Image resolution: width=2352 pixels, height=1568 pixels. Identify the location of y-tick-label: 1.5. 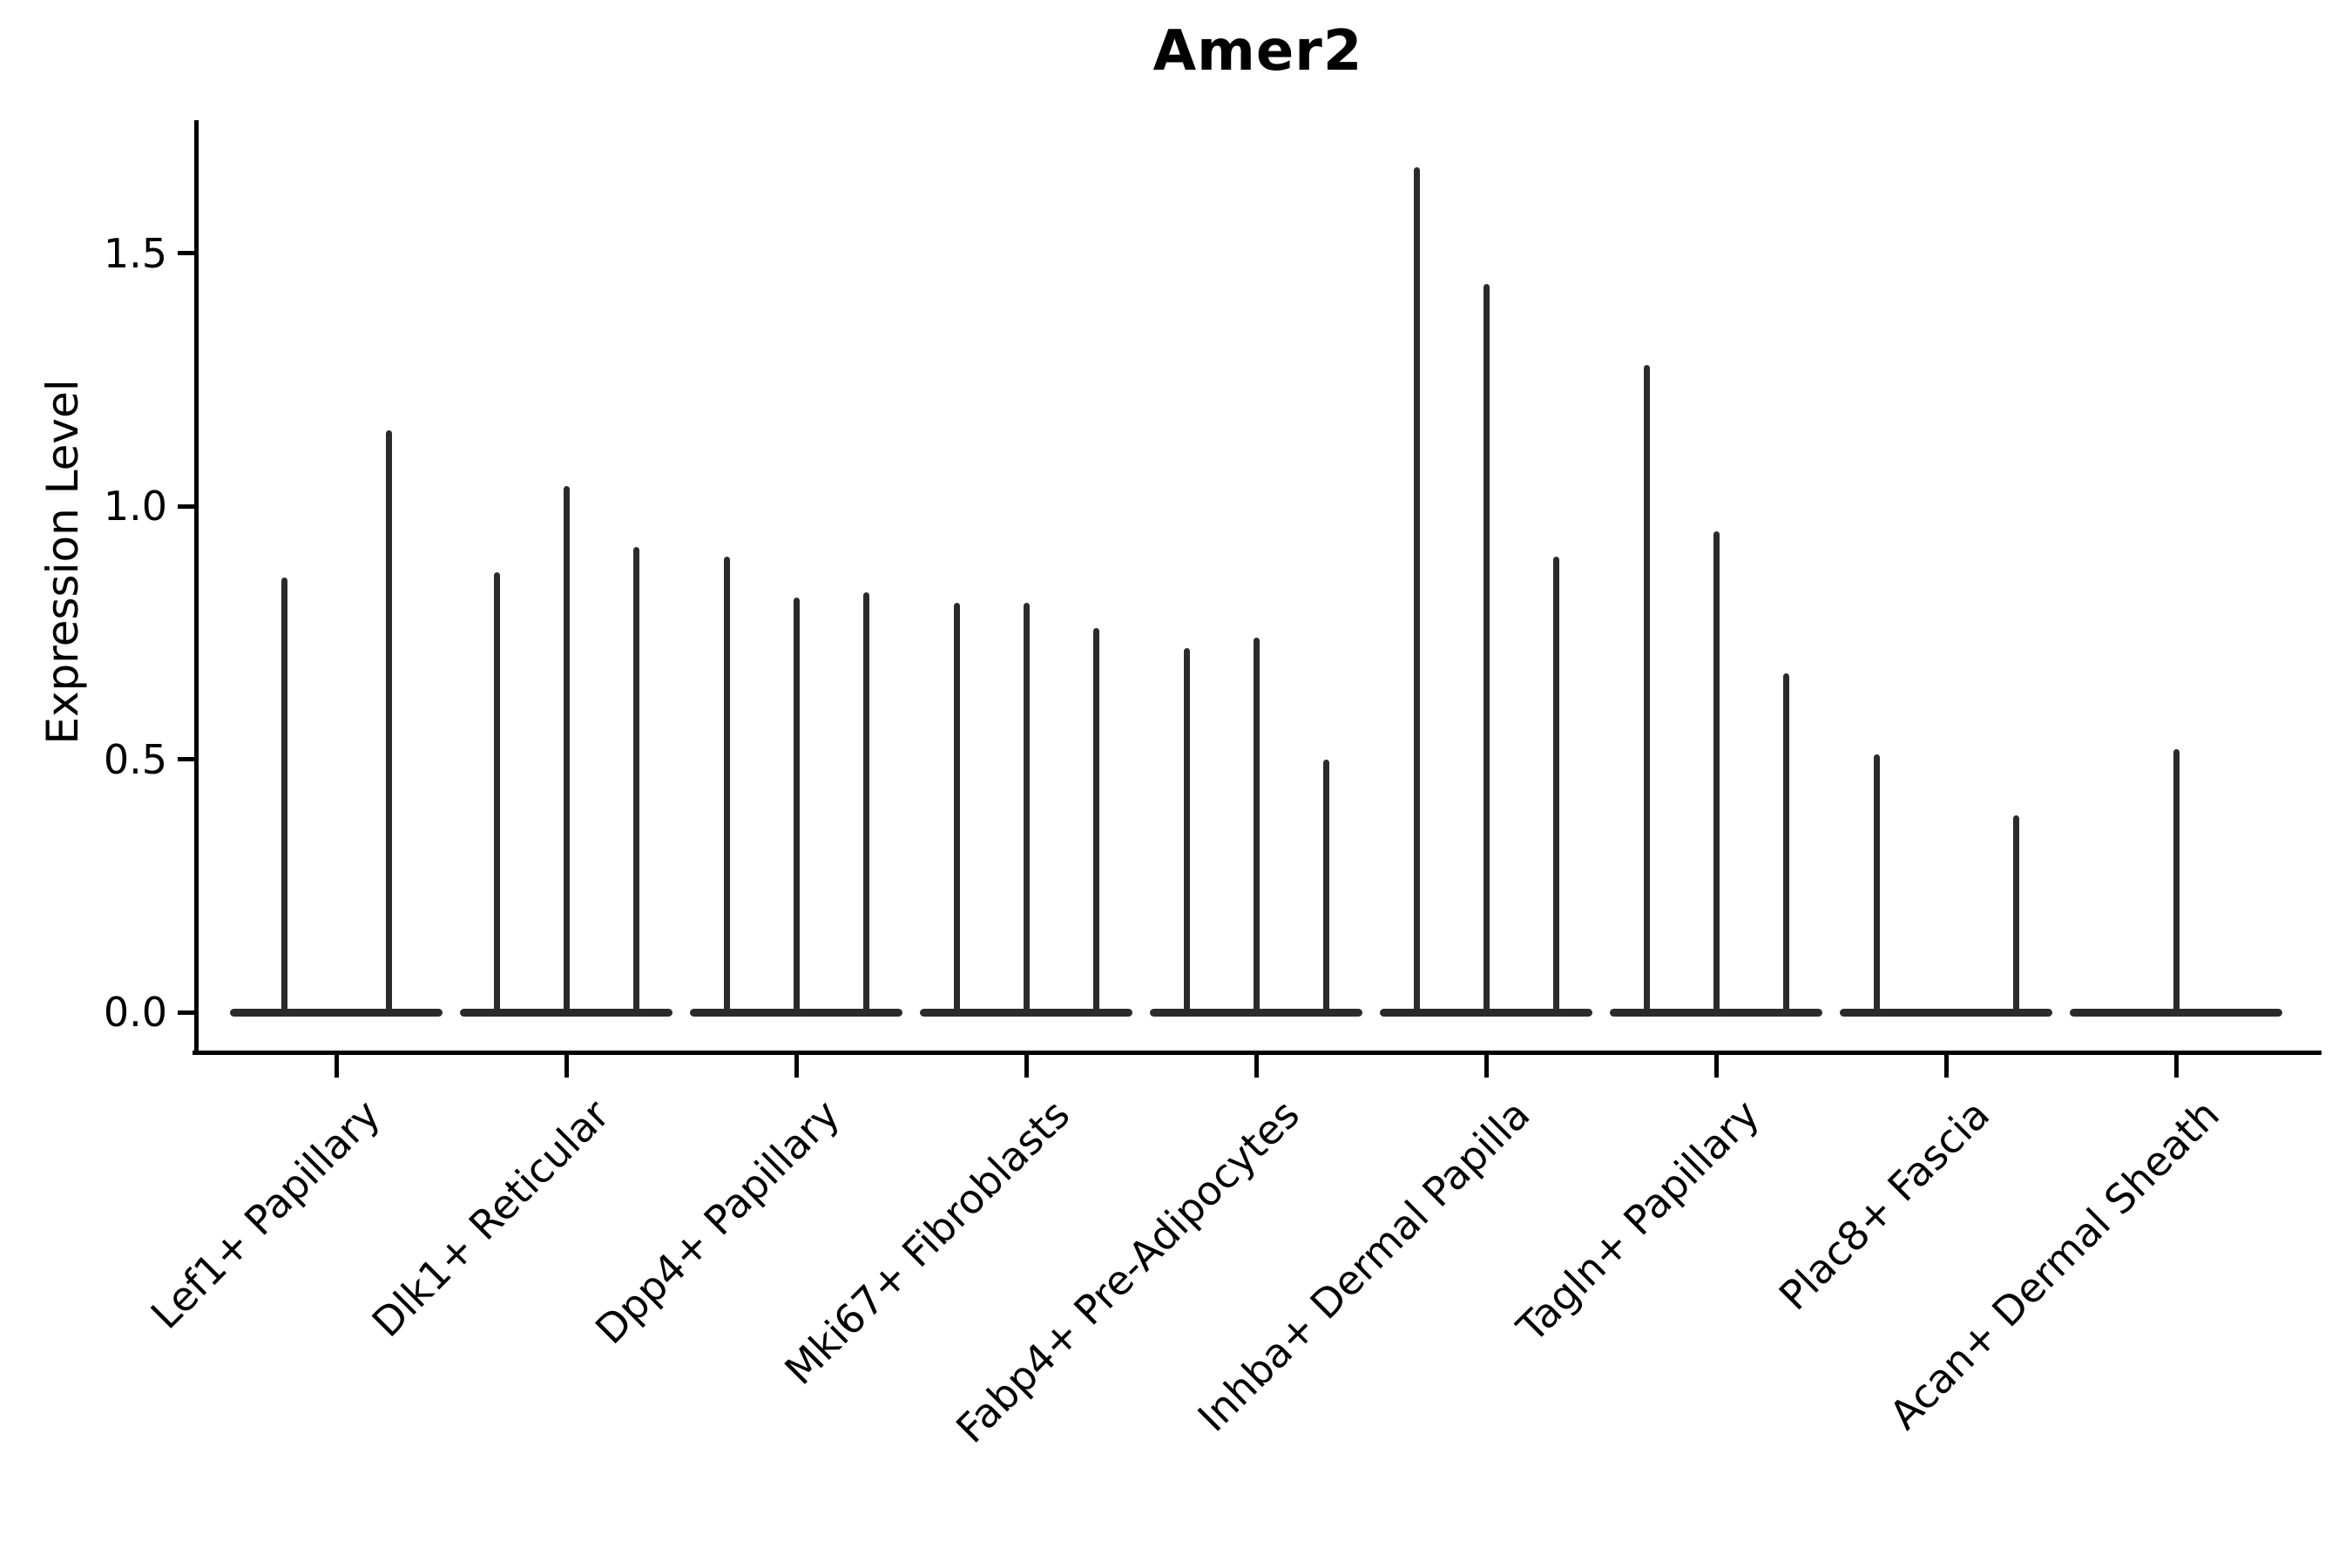
(135, 253).